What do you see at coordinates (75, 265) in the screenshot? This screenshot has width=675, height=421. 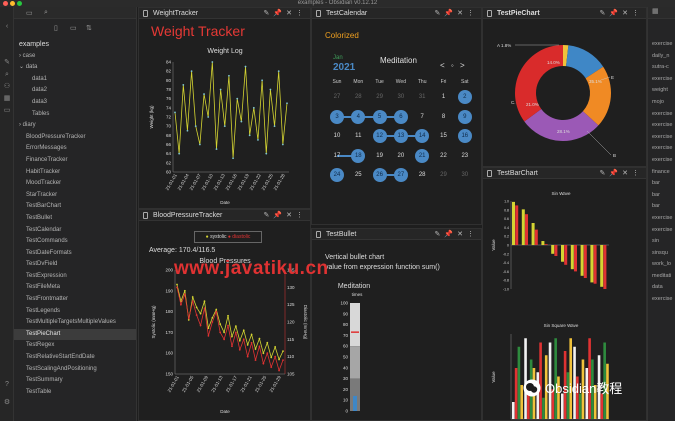 I see `file-item: TestDvField` at bounding box center [75, 265].